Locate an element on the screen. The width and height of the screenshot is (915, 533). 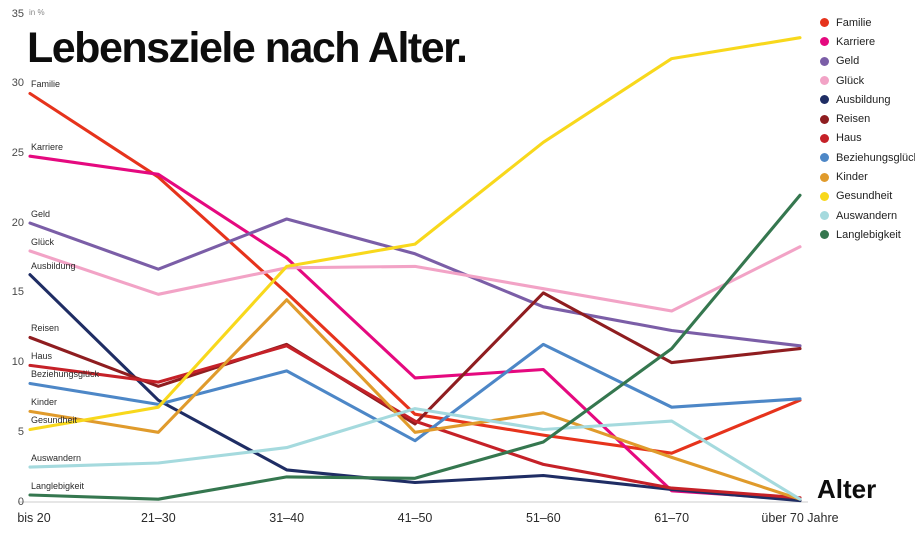
series-label-haus: Haus is located at coordinates (42, 356).